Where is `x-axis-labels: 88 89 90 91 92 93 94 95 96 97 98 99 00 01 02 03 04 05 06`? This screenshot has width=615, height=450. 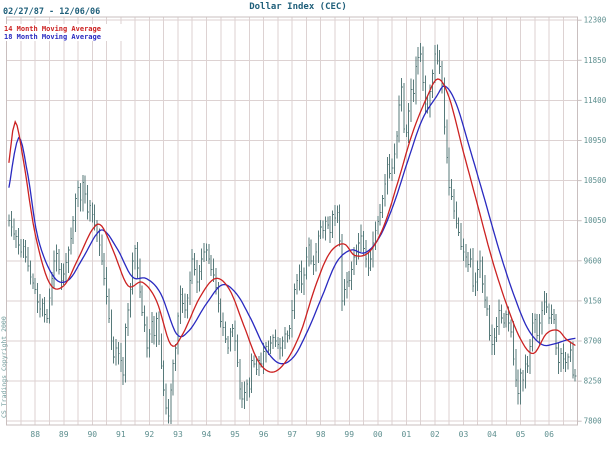 x-axis-labels: 88 89 90 91 92 93 94 95 96 97 98 99 00 01 02 03 04 05 06 is located at coordinates (292, 434).